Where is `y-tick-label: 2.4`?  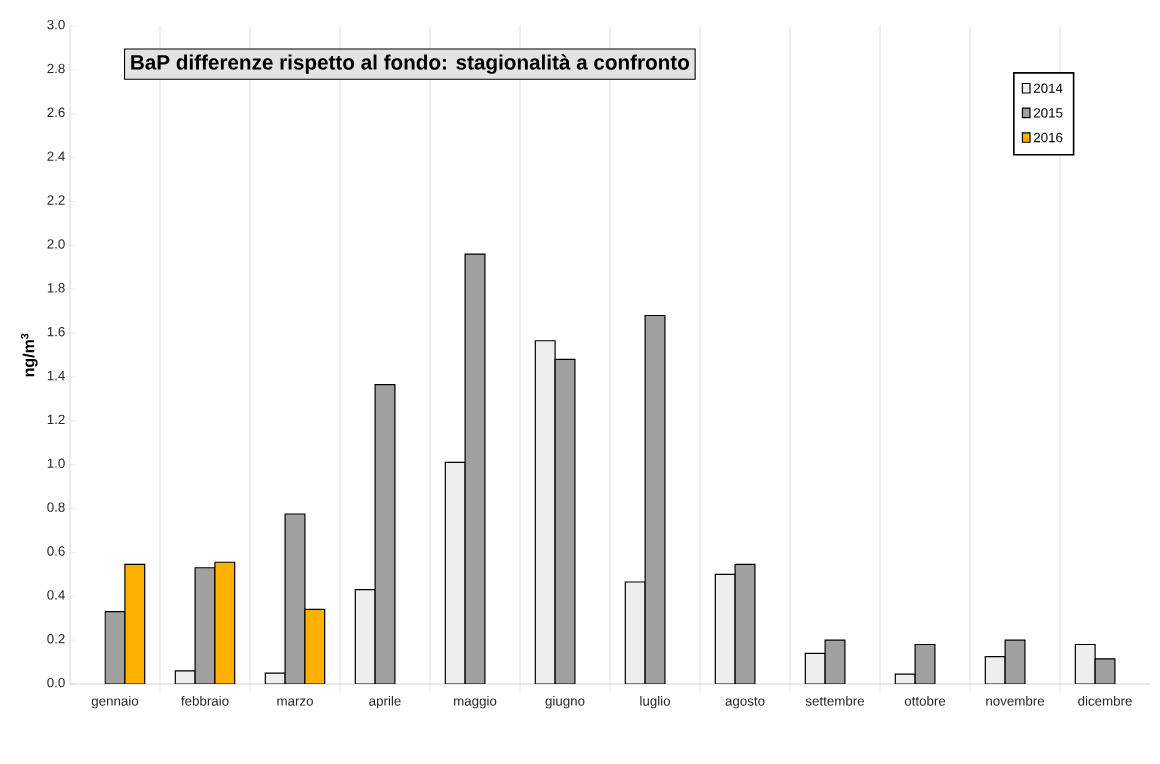 y-tick-label: 2.4 is located at coordinates (56, 156).